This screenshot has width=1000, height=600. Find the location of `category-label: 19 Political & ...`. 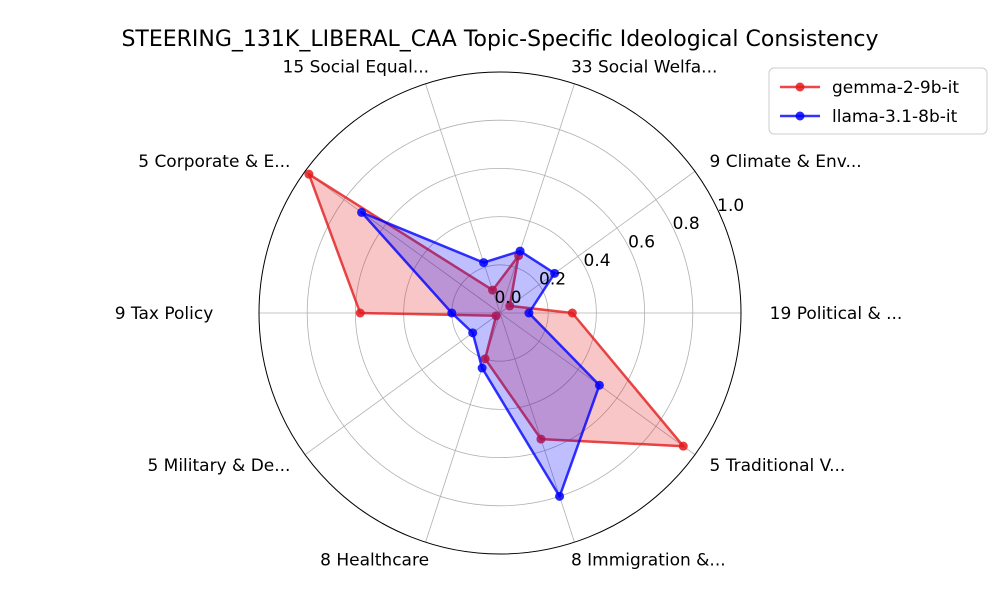

category-label: 19 Political & ... is located at coordinates (836, 314).